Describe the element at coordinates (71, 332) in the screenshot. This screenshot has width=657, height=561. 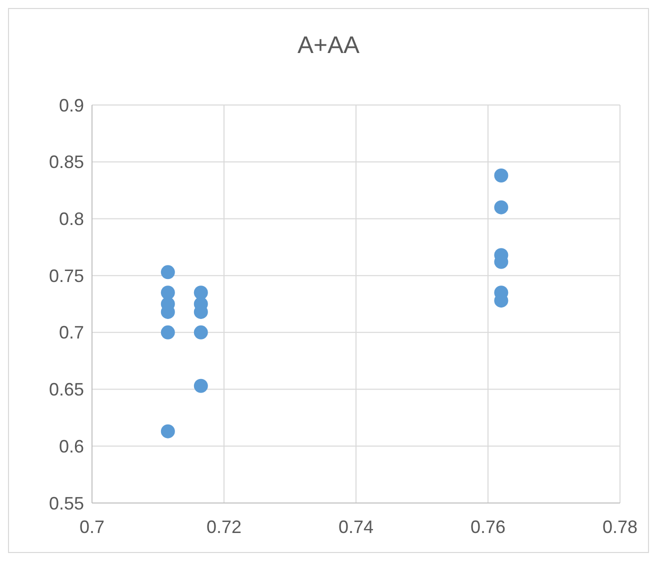
I see `y-tick-label: 0.7` at that location.